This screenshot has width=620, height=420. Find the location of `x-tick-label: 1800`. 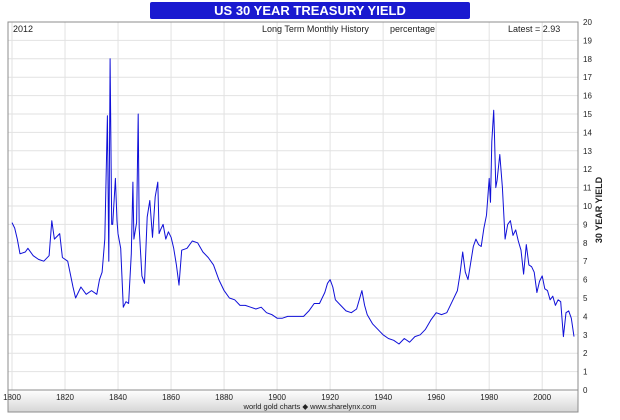

x-tick-label: 1800 is located at coordinates (12, 397).